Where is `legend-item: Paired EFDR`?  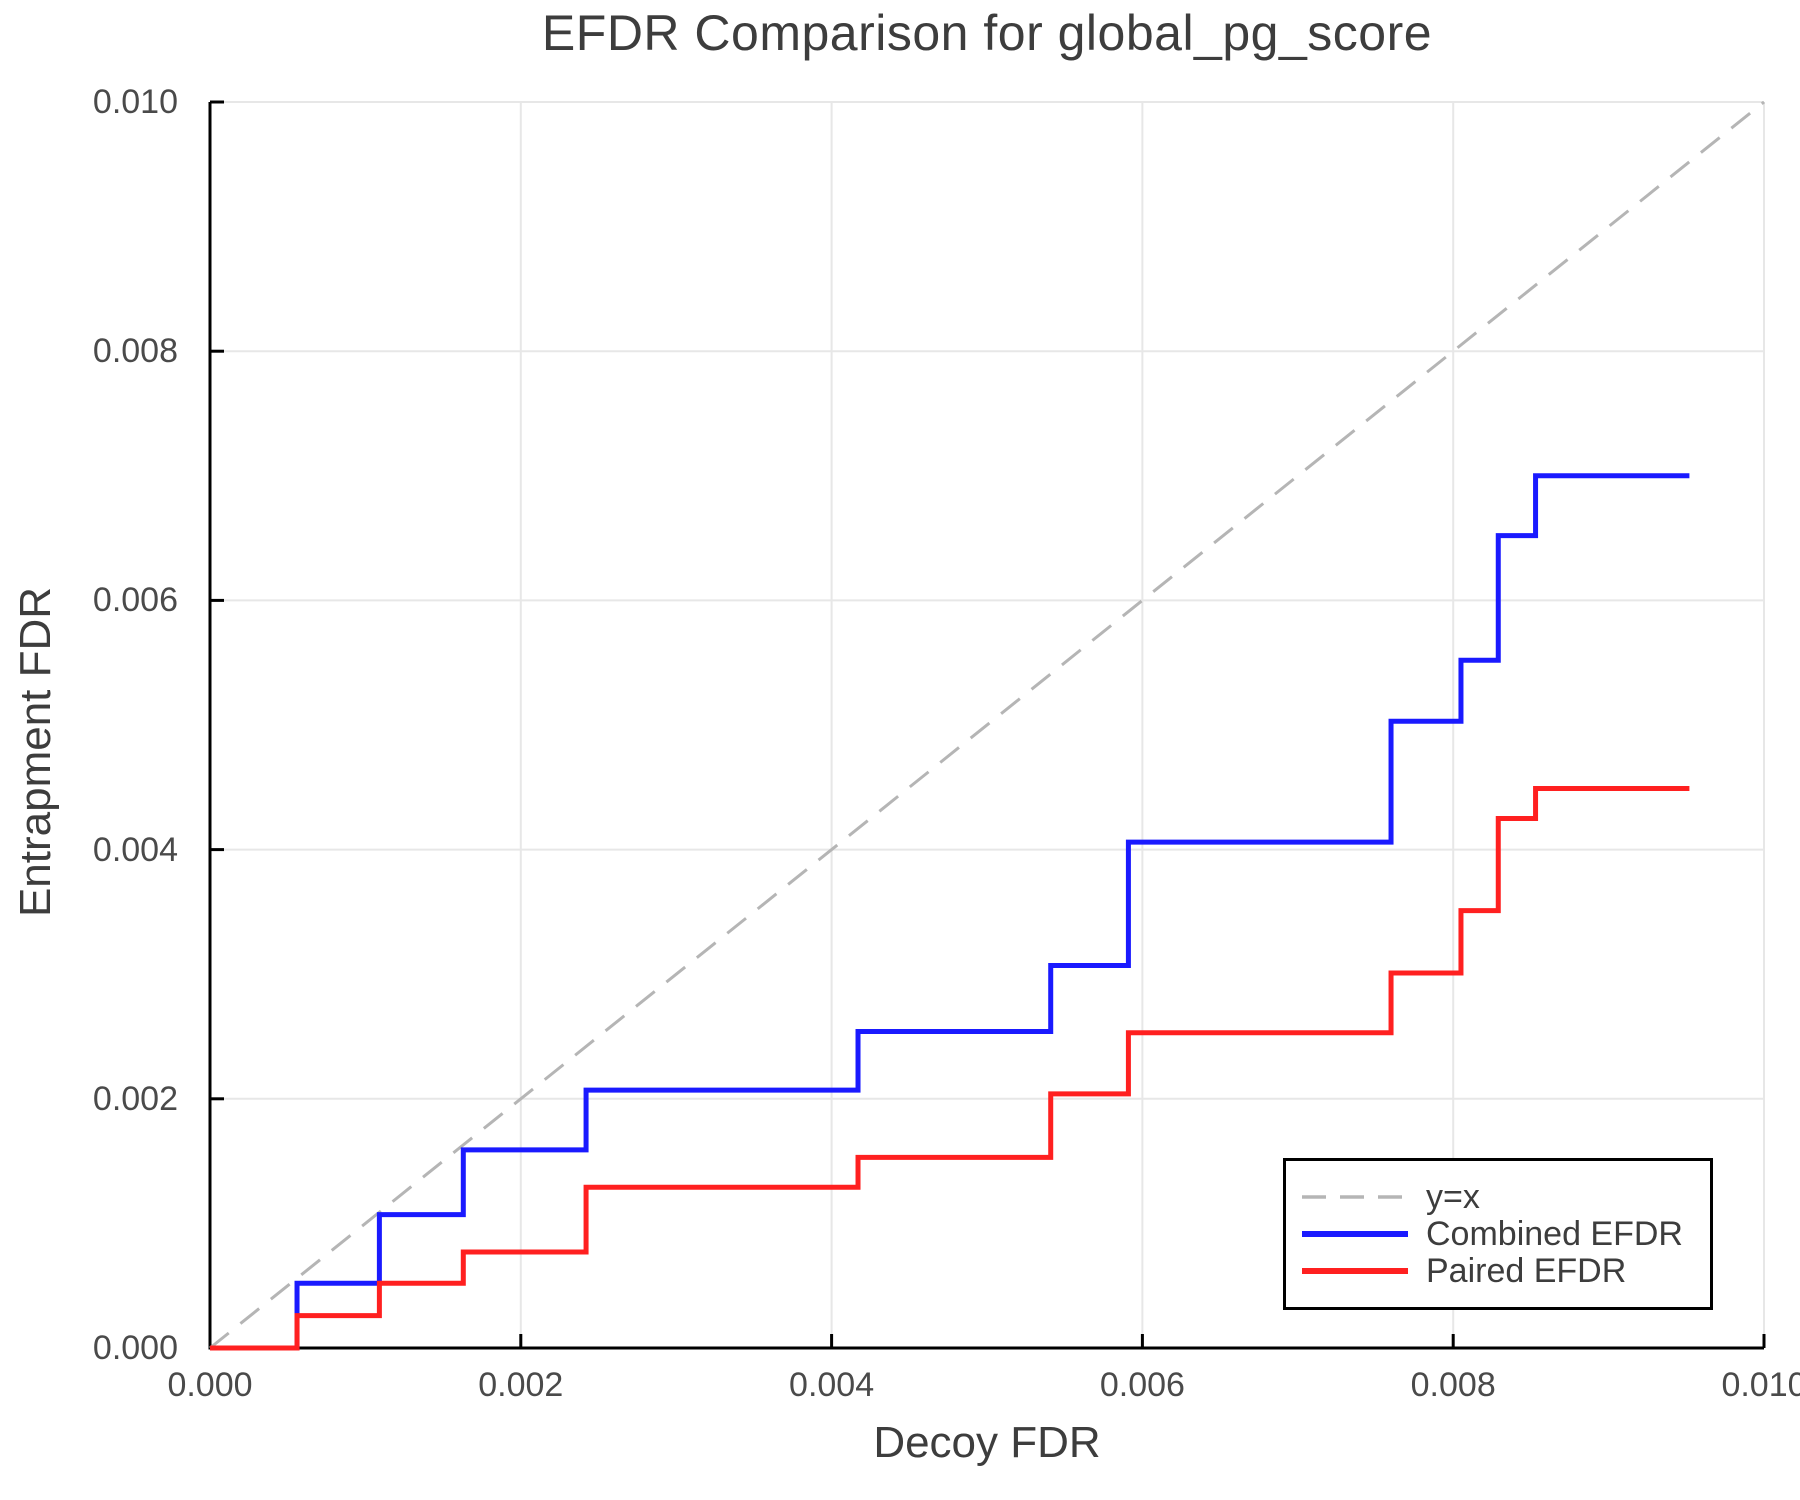 legend-item: Paired EFDR is located at coordinates (1505, 1271).